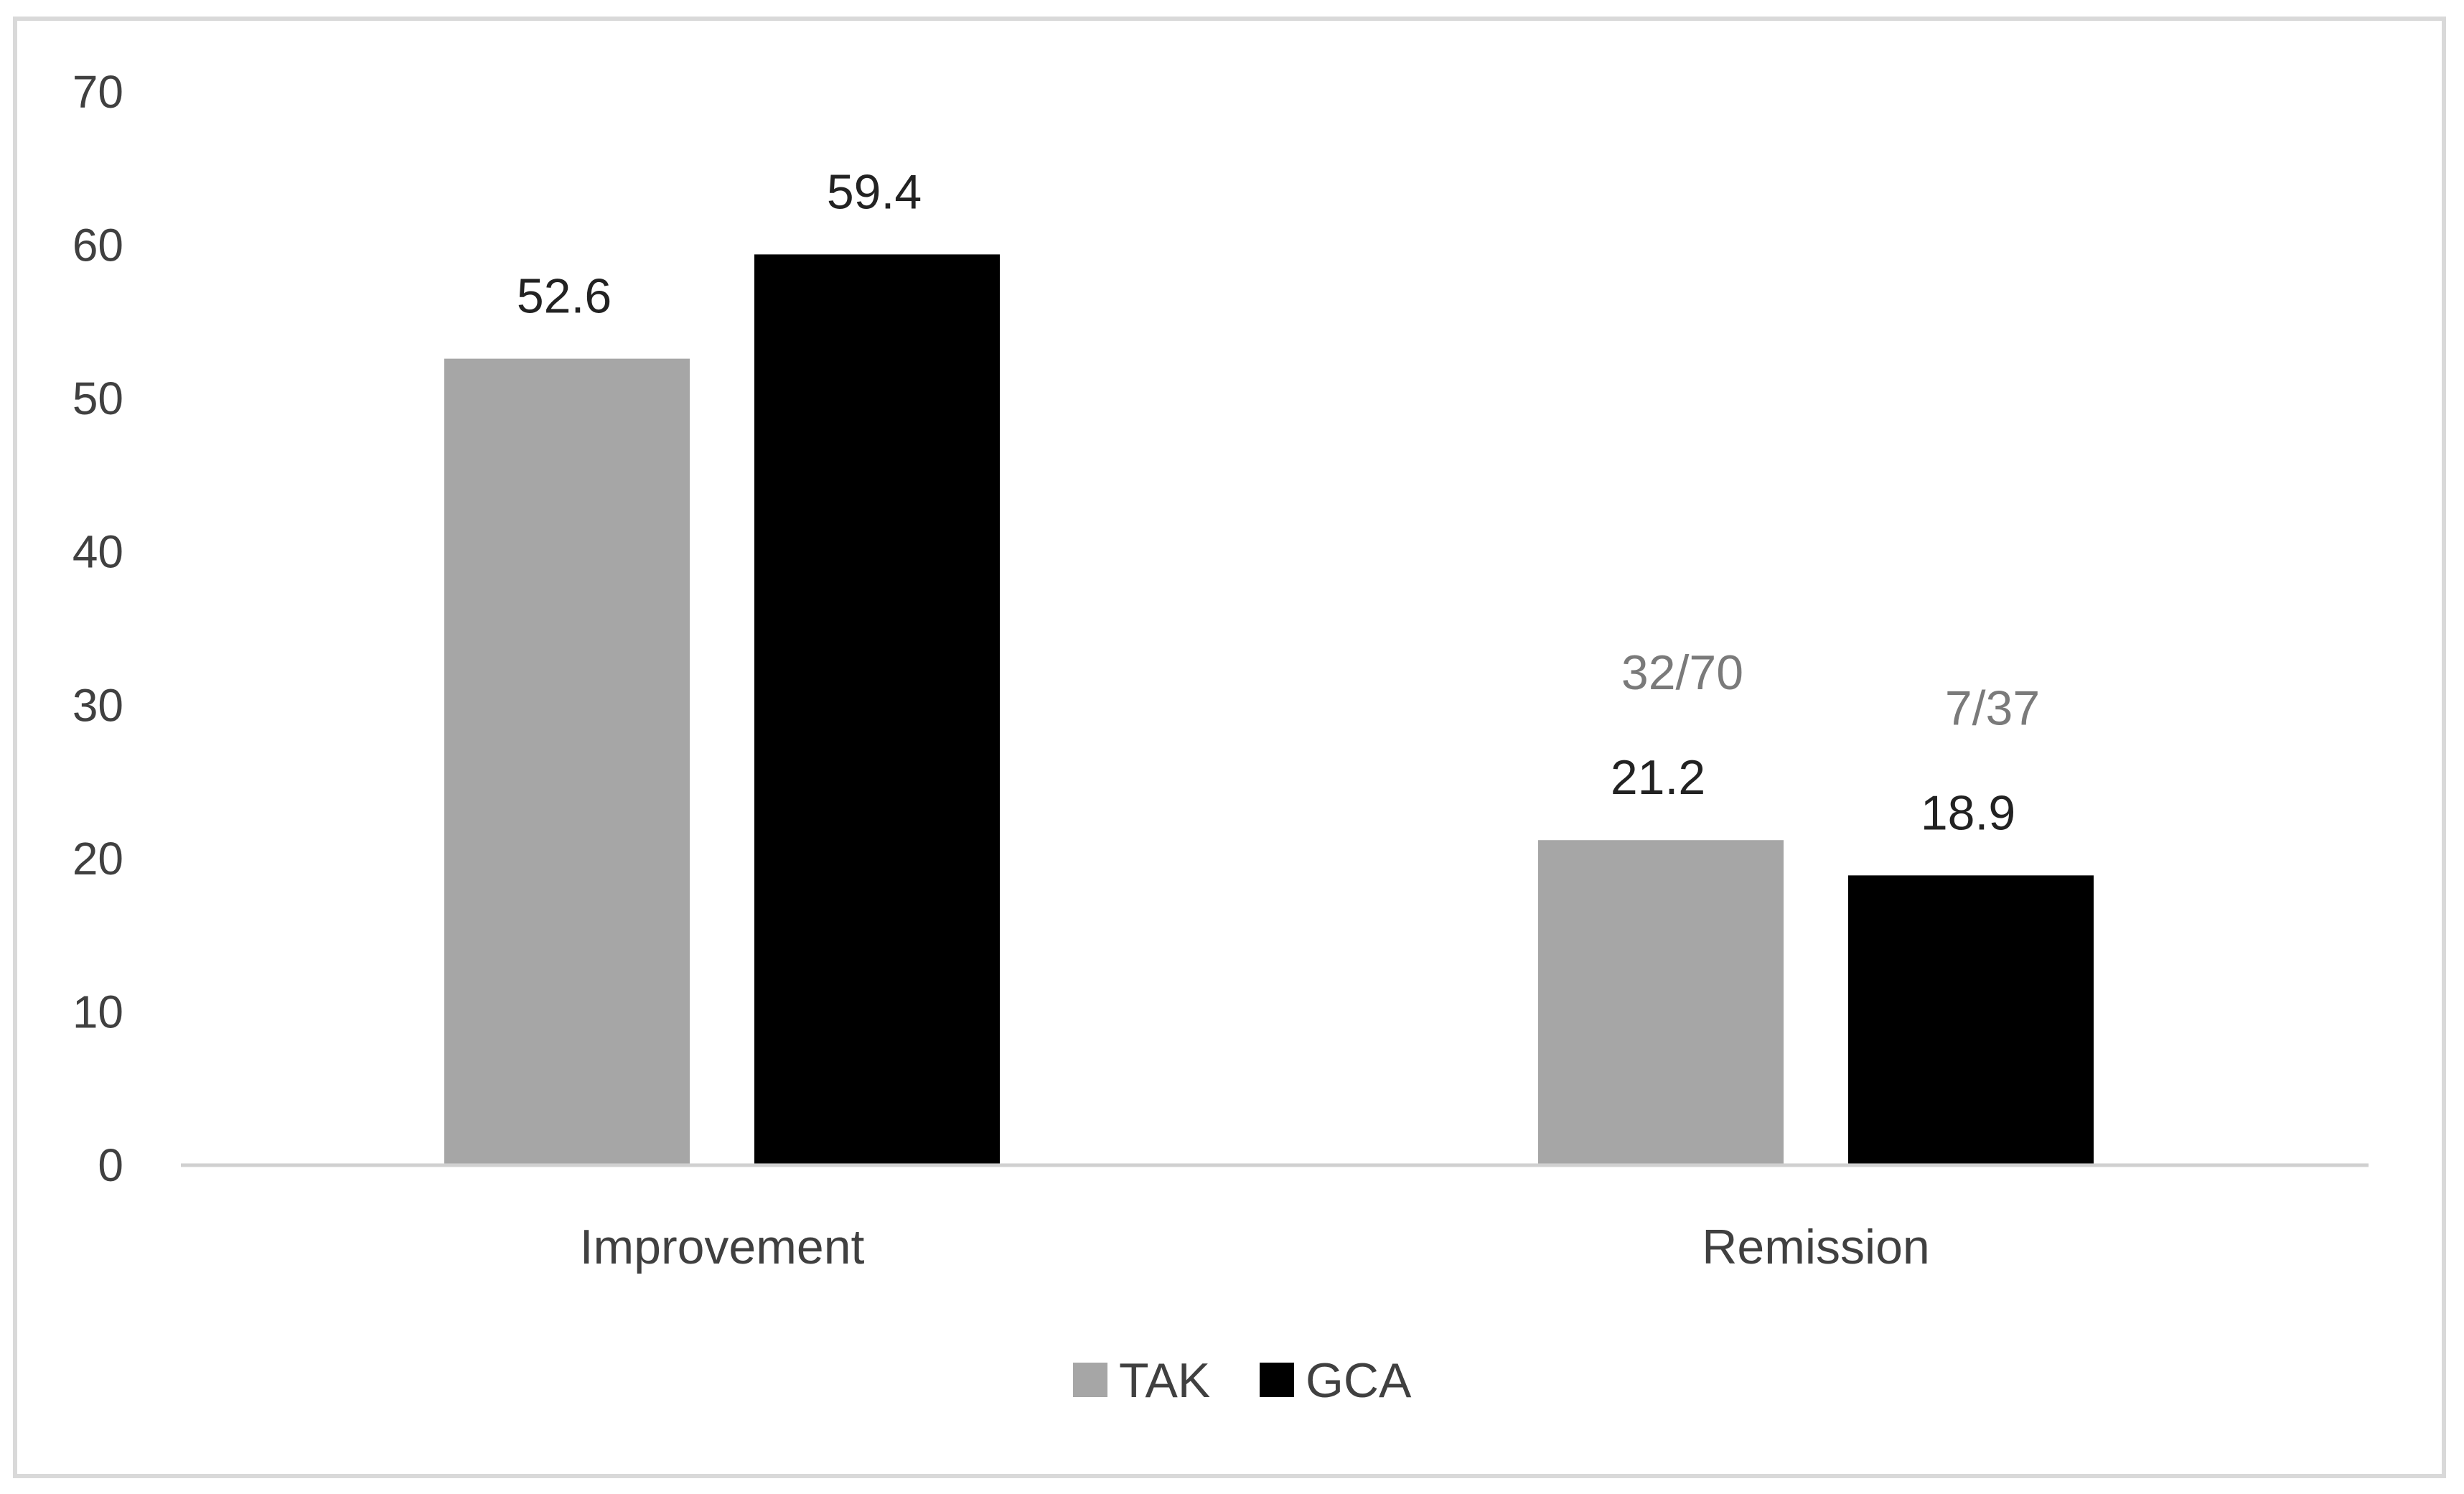 The width and height of the screenshot is (2464, 1494). I want to click on y-tick-label: 10, so click(97, 1011).